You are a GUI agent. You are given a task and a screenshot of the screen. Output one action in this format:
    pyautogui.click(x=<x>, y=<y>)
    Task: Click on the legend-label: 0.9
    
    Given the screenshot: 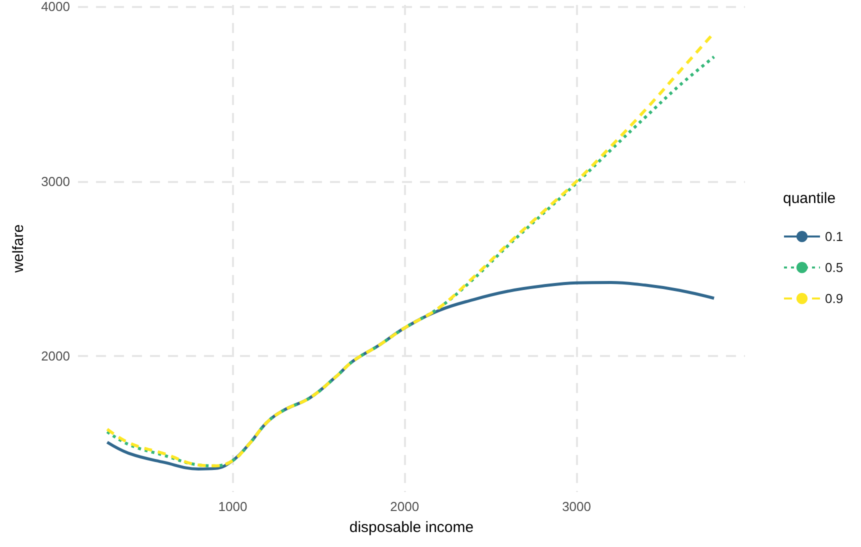 What is the action you would take?
    pyautogui.click(x=834, y=298)
    